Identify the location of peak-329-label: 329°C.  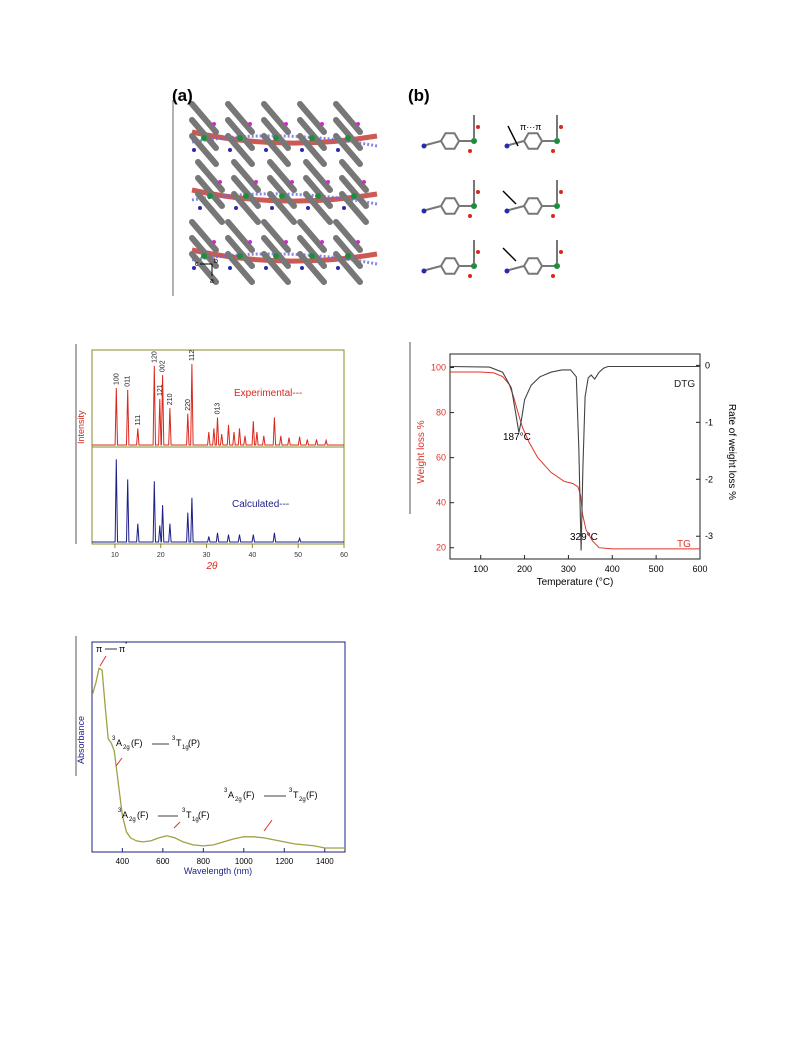
(584, 537).